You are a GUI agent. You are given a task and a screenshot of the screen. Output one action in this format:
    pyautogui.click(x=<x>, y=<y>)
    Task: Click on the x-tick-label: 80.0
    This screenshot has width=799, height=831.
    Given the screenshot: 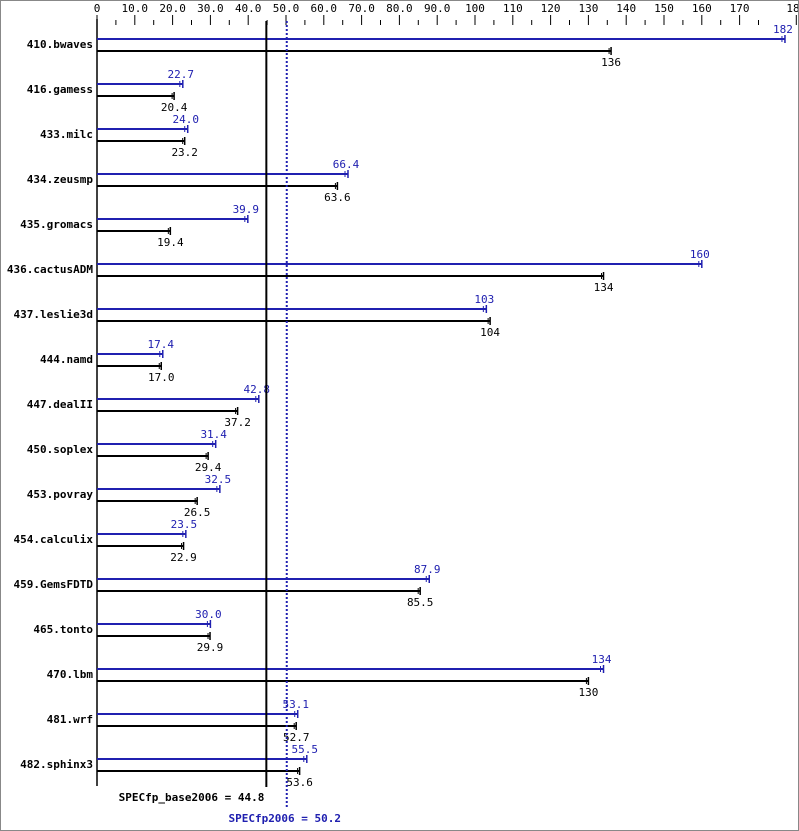 What is the action you would take?
    pyautogui.click(x=399, y=8)
    